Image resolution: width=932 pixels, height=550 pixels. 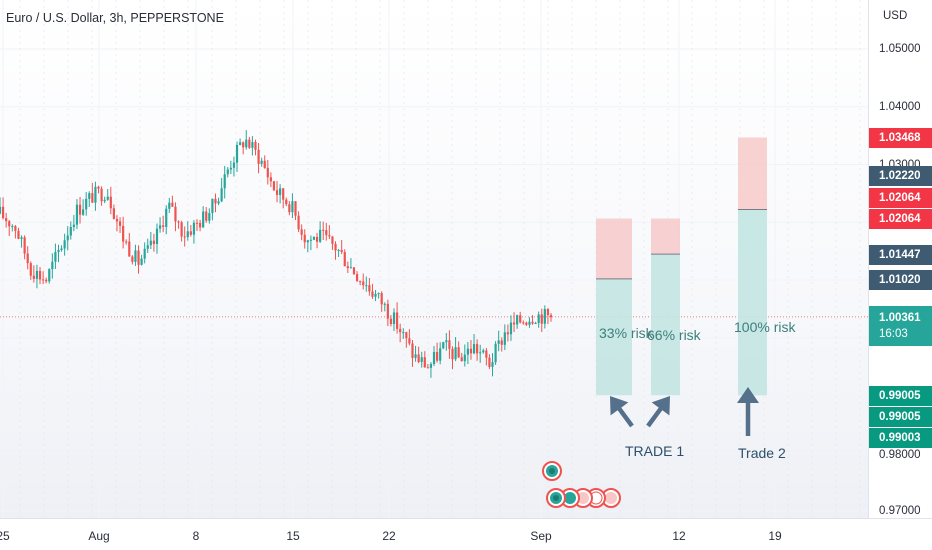 What do you see at coordinates (765, 327) in the screenshot?
I see `risk-label-100: 100% risk` at bounding box center [765, 327].